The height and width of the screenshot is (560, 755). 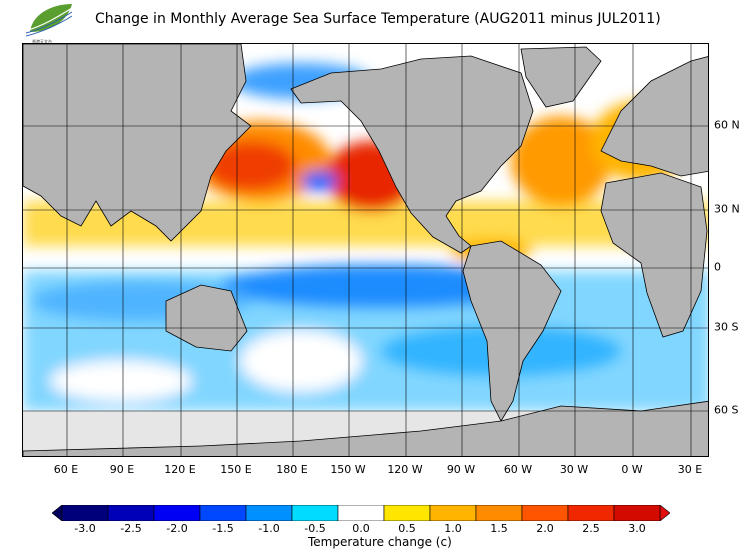 I want to click on colorbar-tick-label: -0.5, so click(x=315, y=528).